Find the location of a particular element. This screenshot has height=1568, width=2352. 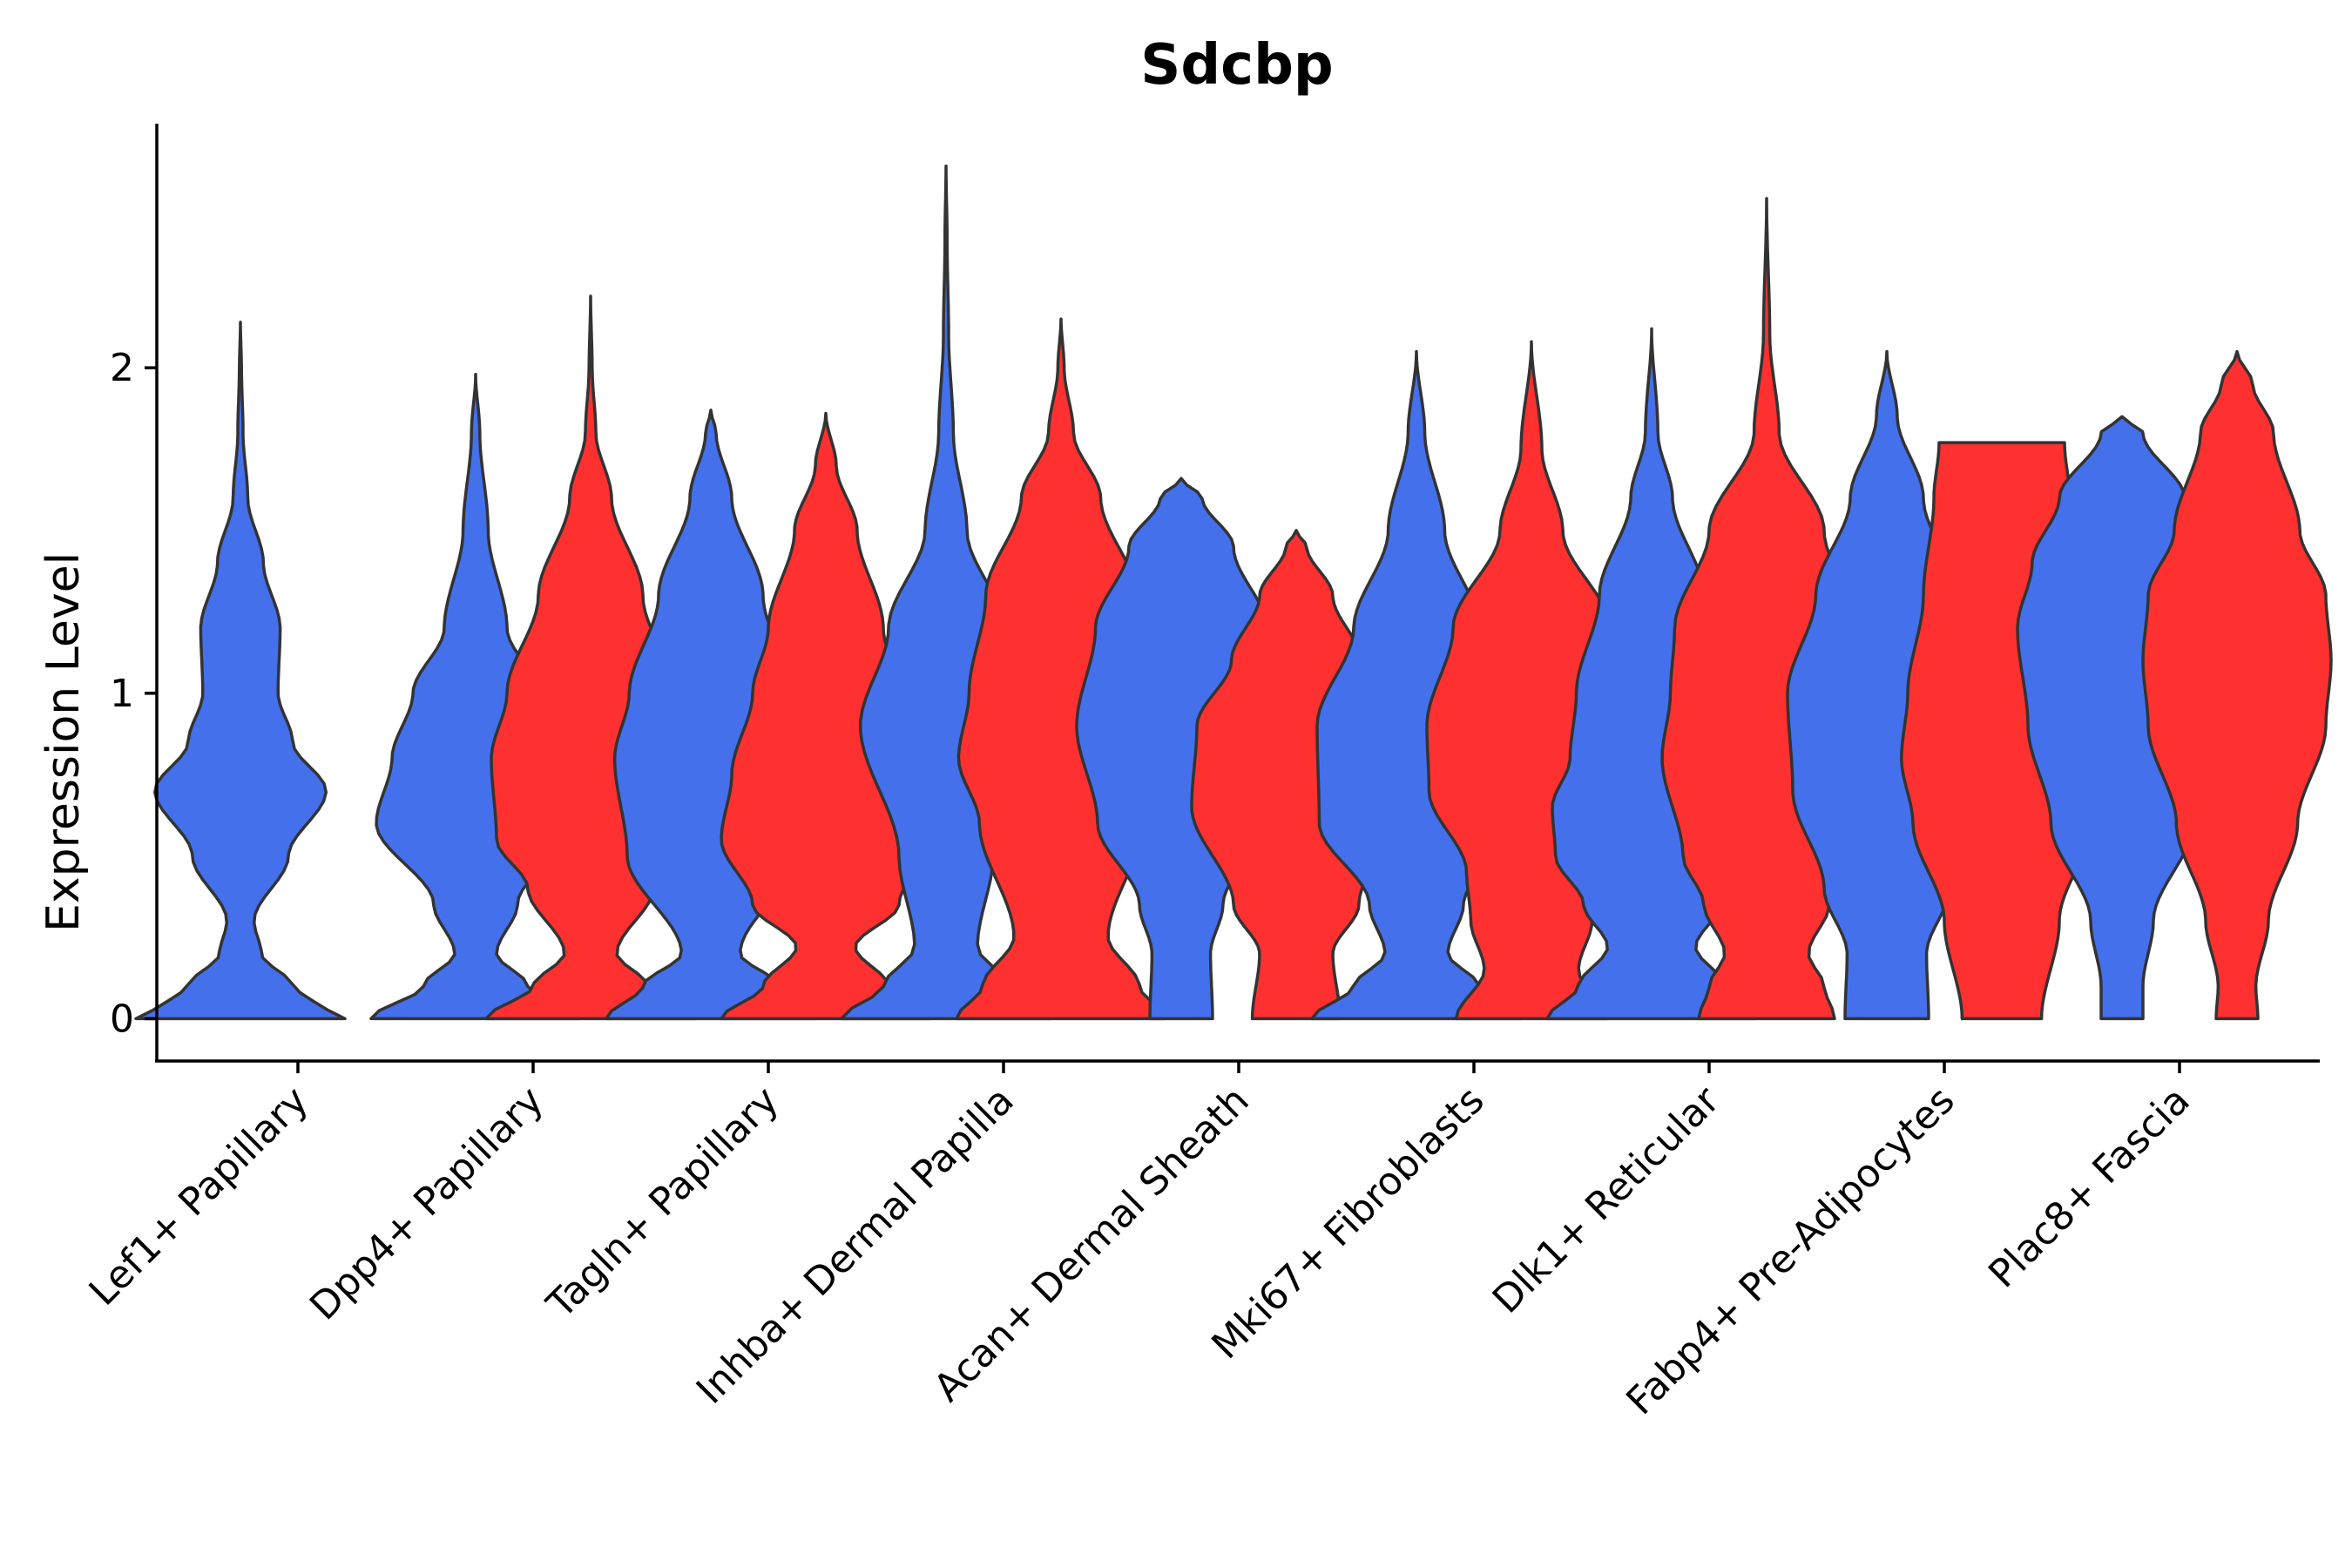

y-axis-label: Expression Level is located at coordinates (64, 742).